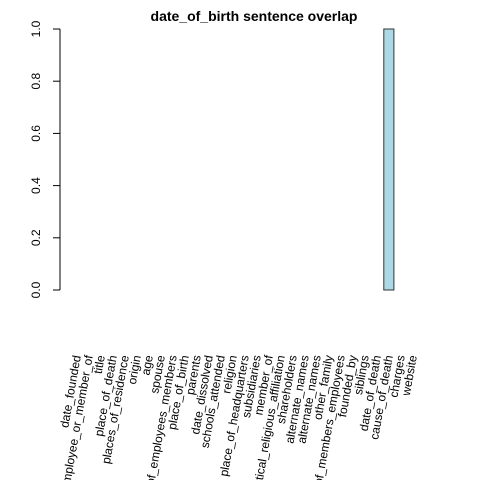 The image size is (480, 480). Describe the element at coordinates (36, 185) in the screenshot. I see `y-tick-label: 0.4` at that location.